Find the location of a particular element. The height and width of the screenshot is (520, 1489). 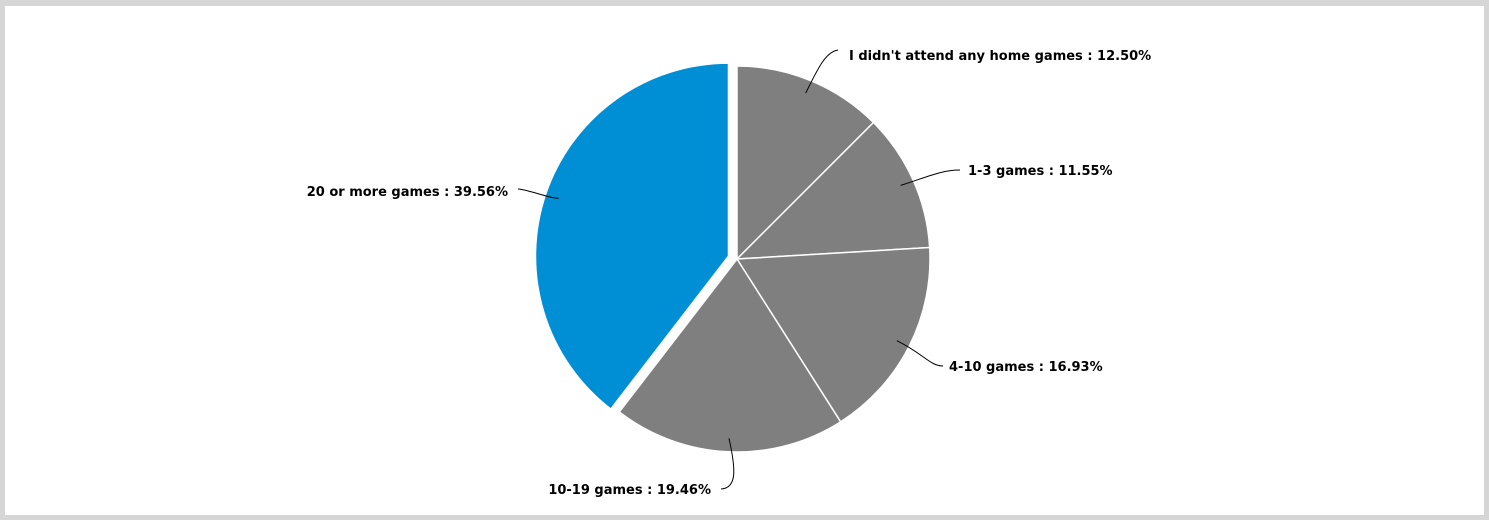

slice-label-3: 10-19 games : 19.46% is located at coordinates (629, 490).